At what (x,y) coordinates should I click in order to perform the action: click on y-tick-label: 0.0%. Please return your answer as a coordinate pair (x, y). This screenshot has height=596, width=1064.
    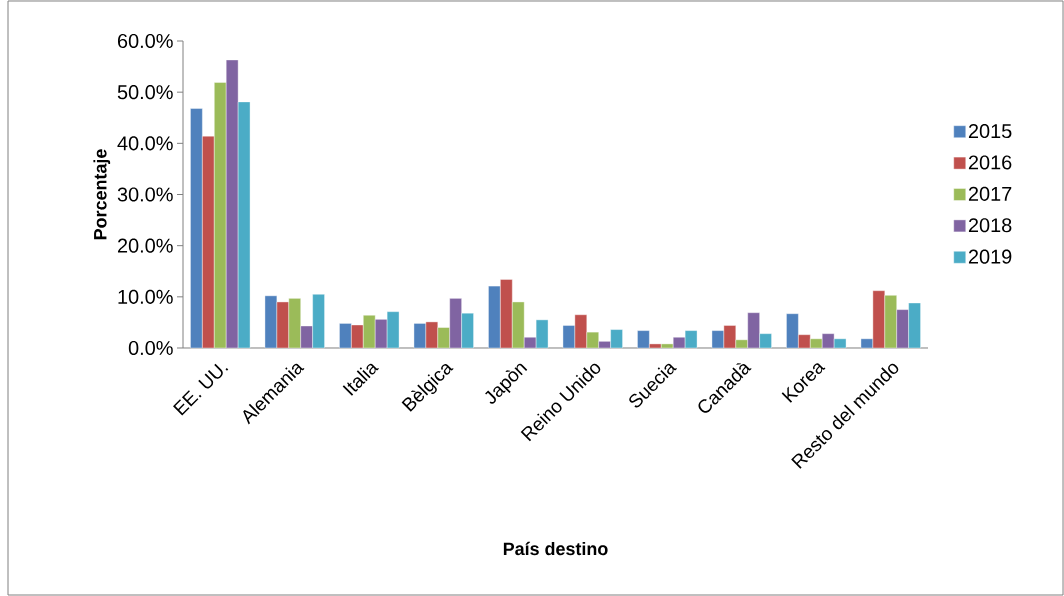
    Looking at the image, I should click on (150, 348).